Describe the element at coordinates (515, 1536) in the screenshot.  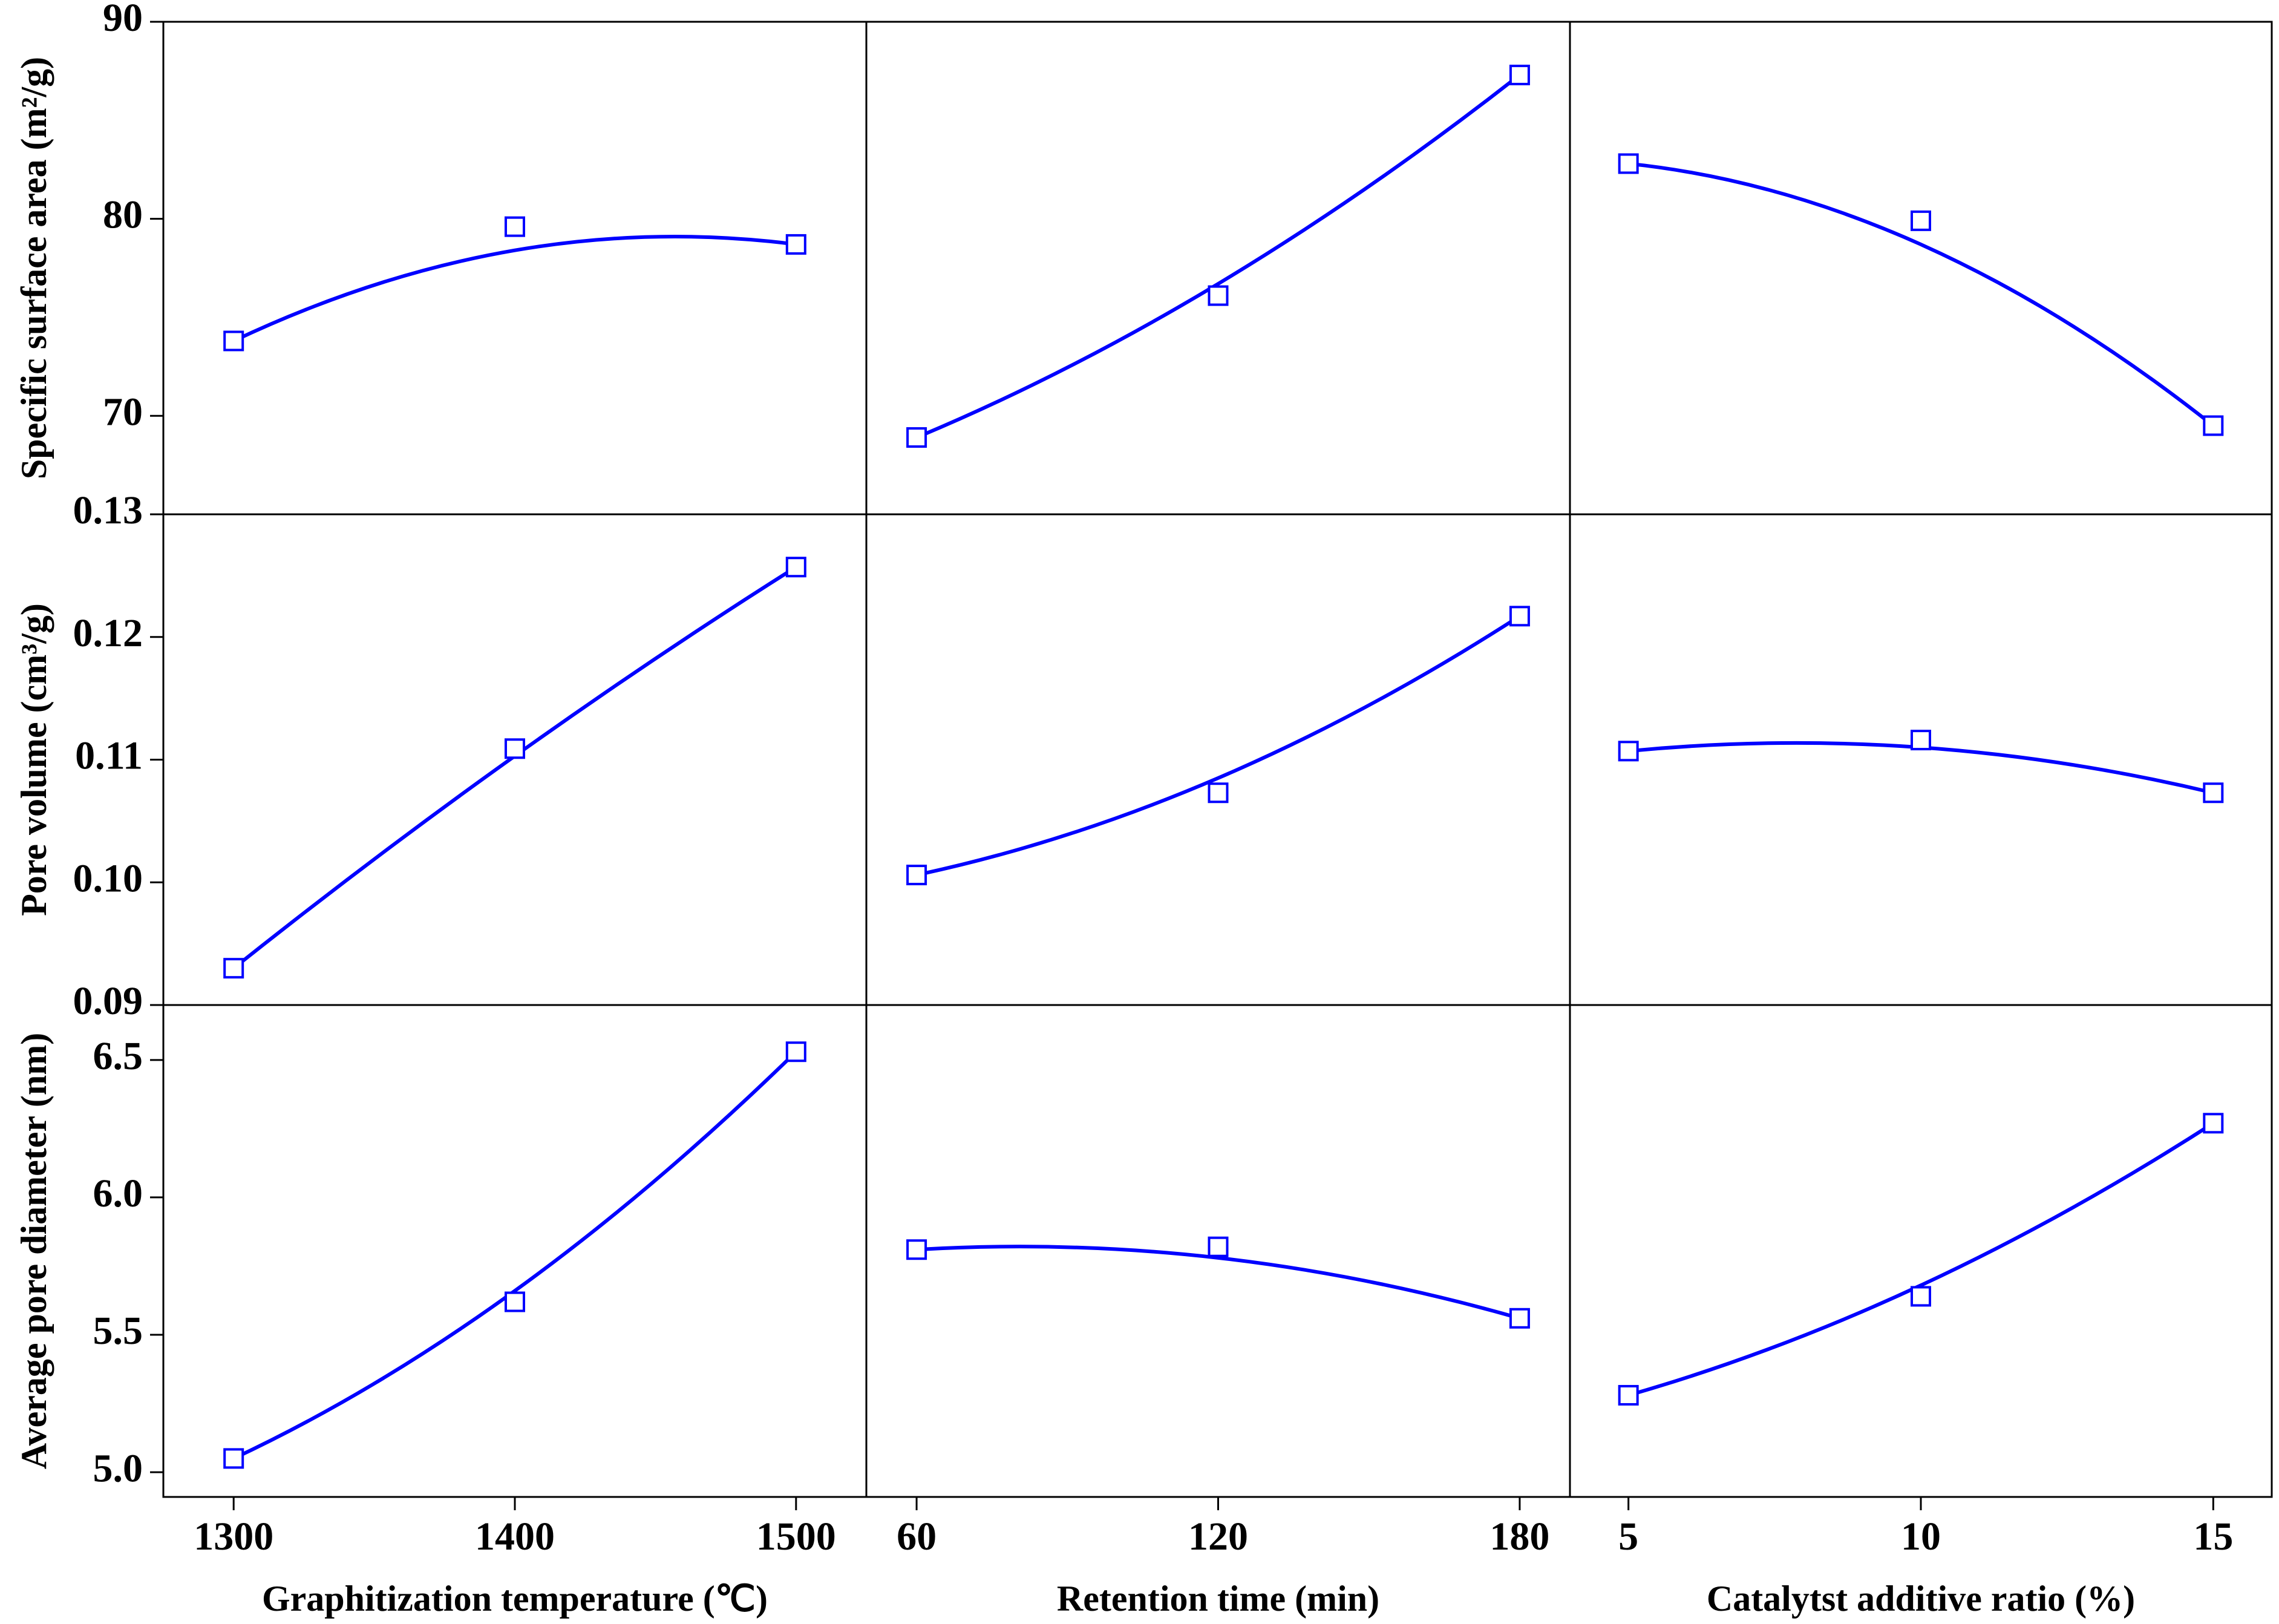
I see `x-tick-label: 1400` at that location.